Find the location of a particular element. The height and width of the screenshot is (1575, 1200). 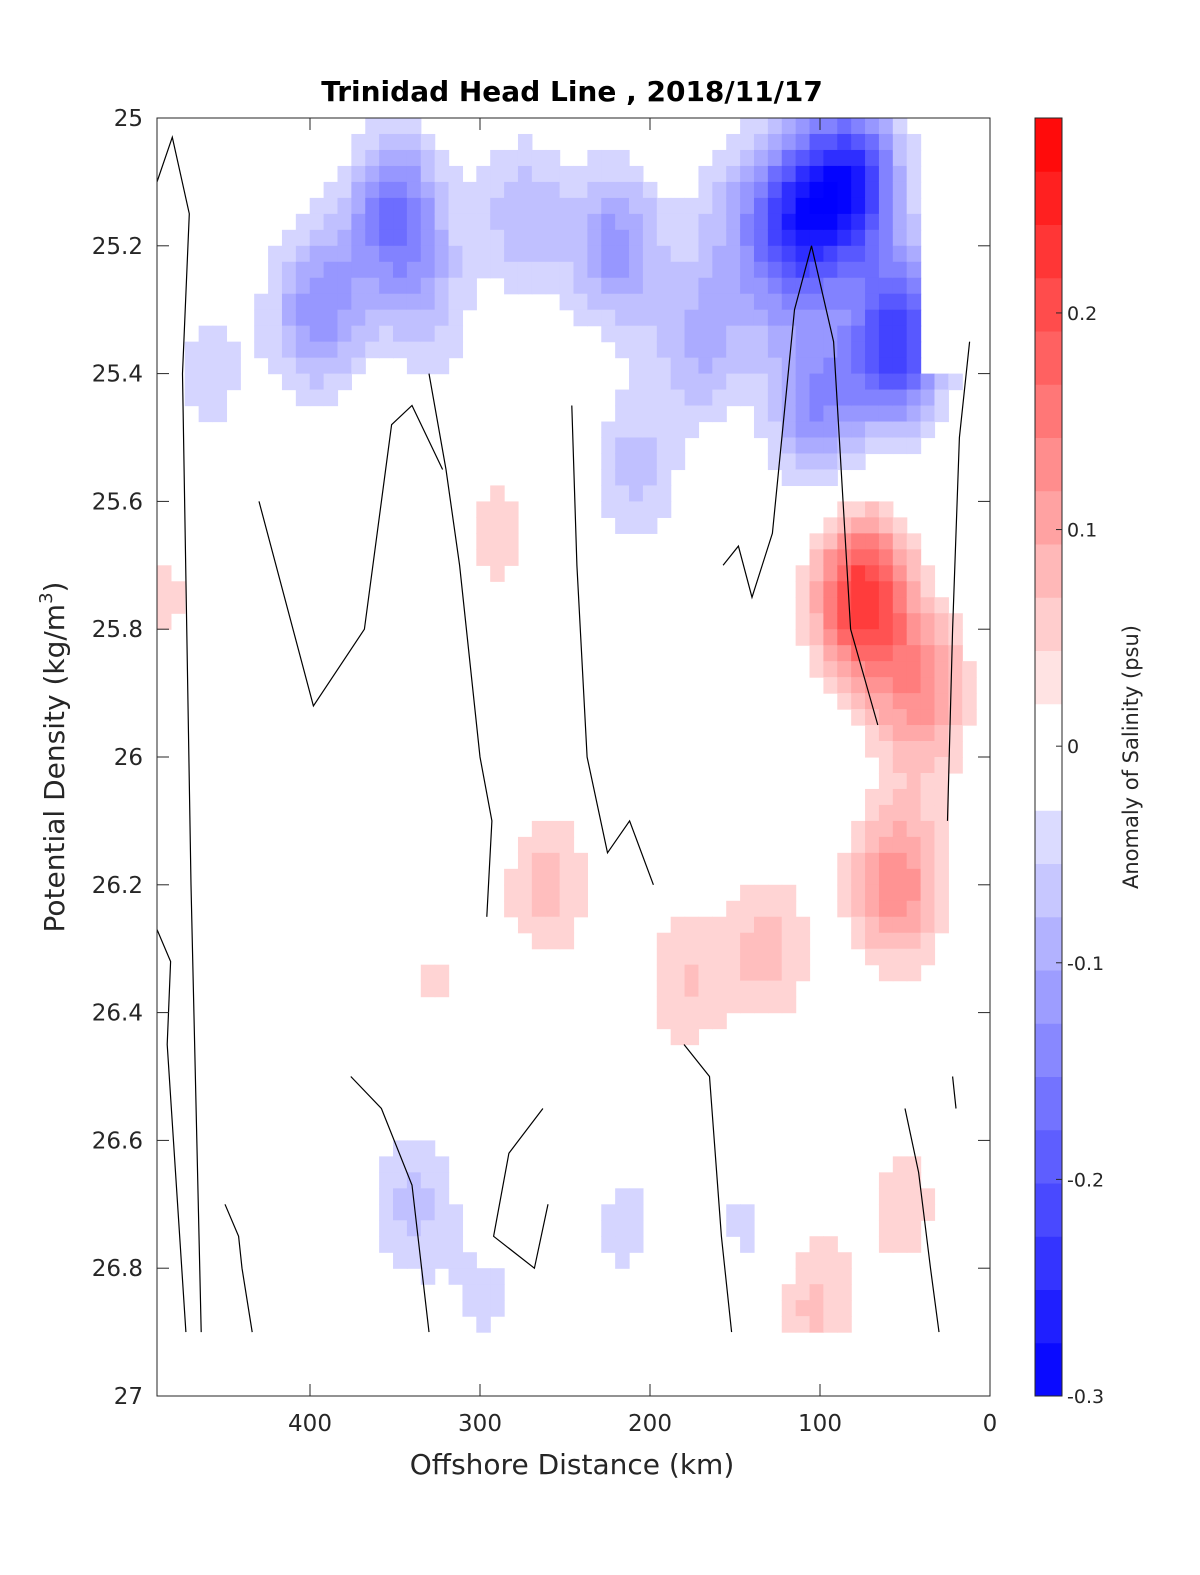

y-tick-label: 25.6 is located at coordinates (117, 502).